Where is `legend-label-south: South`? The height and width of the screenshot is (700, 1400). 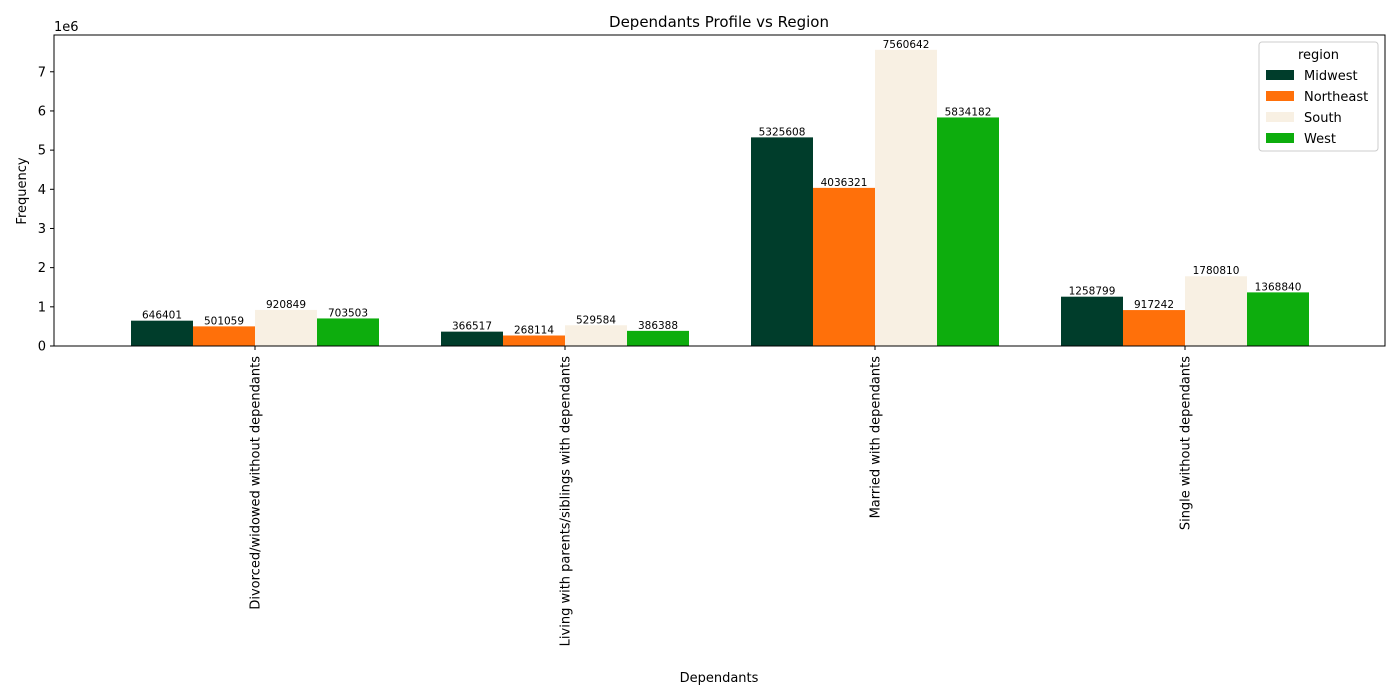
legend-label-south: South is located at coordinates (1323, 118).